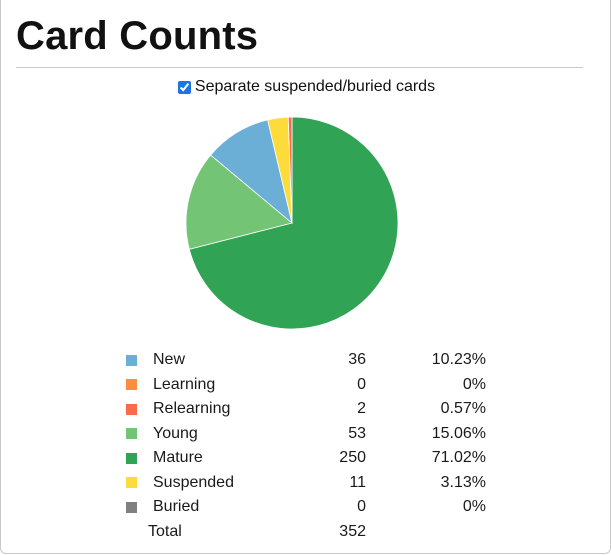 The width and height of the screenshot is (611, 555). Describe the element at coordinates (463, 482) in the screenshot. I see `legend-percentage: 3.13%` at that location.